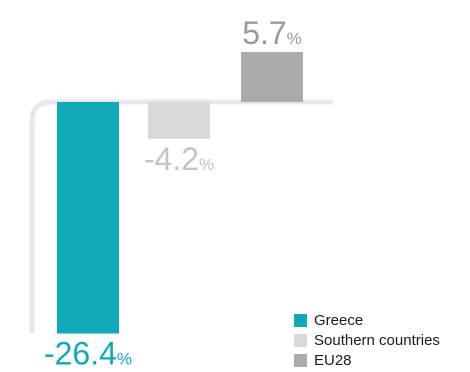  What do you see at coordinates (367, 320) in the screenshot?
I see `legend-item-greece: Greece` at bounding box center [367, 320].